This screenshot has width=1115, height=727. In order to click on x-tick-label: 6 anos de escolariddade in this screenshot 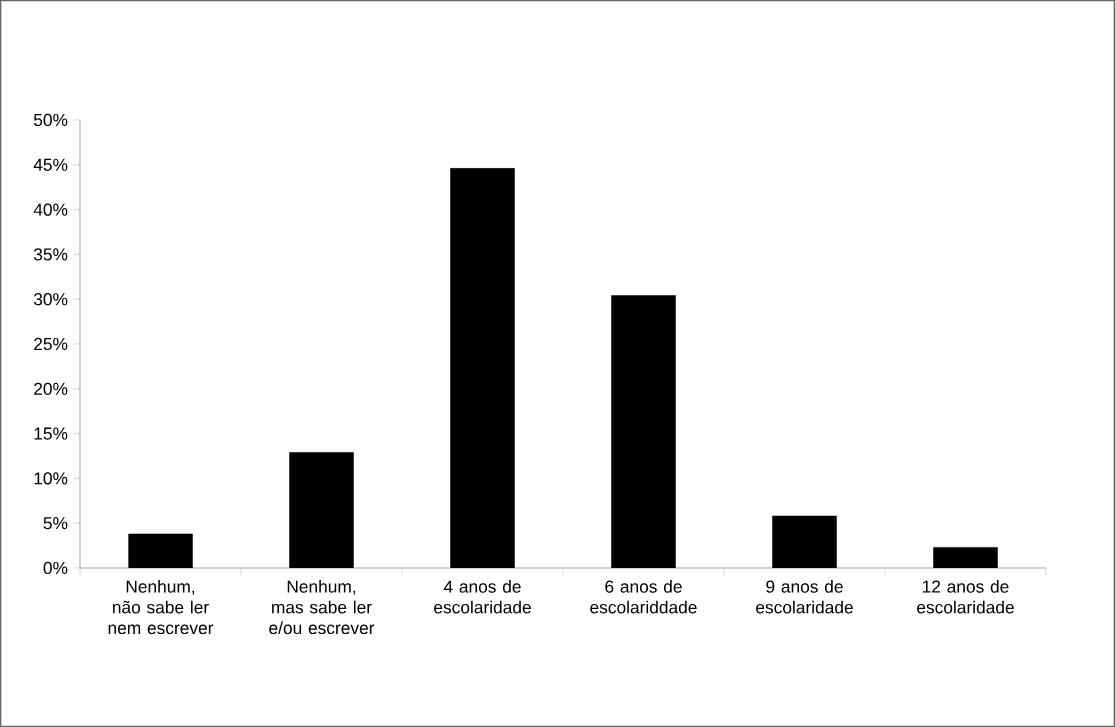, I will do `click(643, 597)`.